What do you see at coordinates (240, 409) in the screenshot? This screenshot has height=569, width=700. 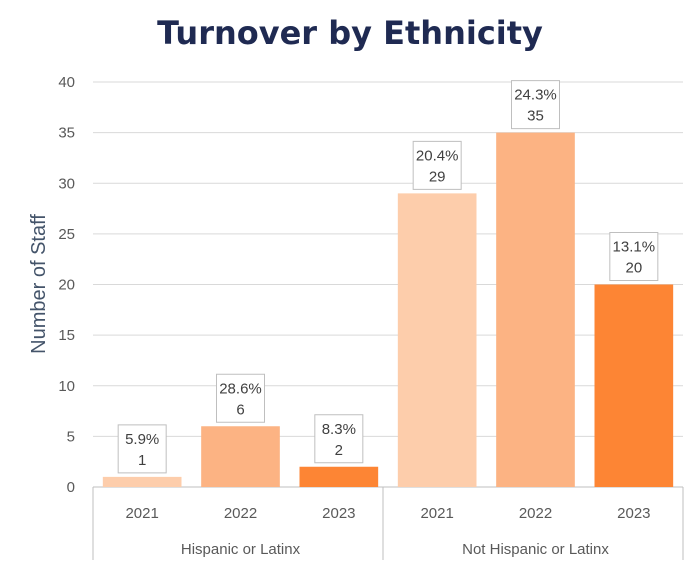 I see `data-label-value: 6` at bounding box center [240, 409].